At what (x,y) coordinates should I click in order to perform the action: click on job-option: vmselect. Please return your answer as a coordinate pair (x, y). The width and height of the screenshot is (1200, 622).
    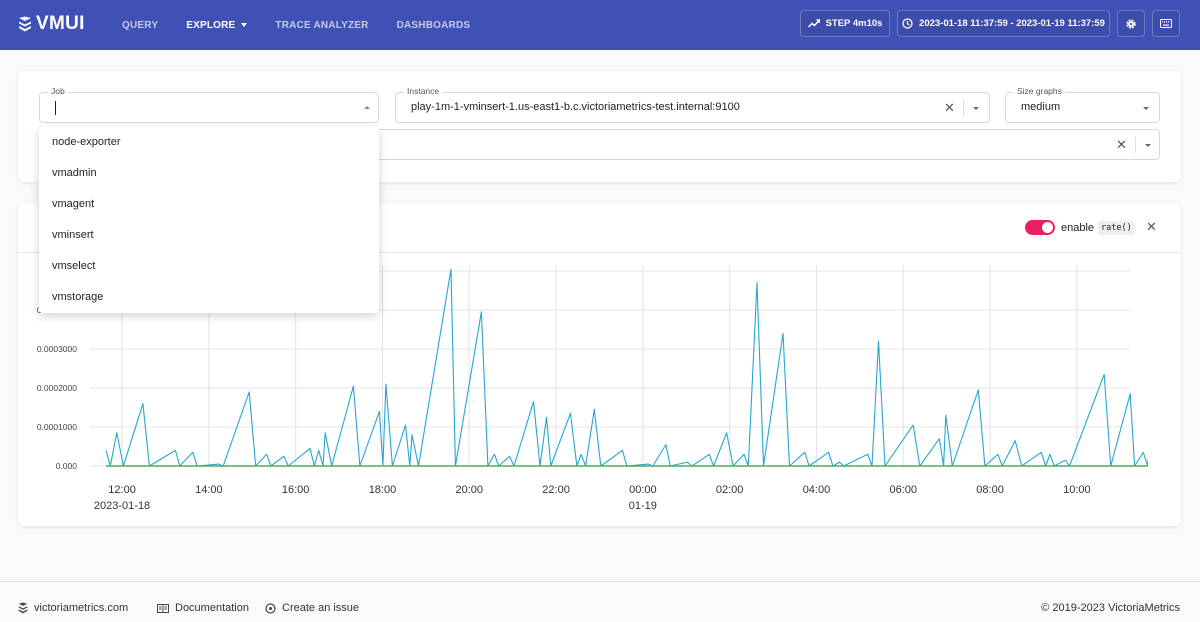
    Looking at the image, I should click on (74, 266).